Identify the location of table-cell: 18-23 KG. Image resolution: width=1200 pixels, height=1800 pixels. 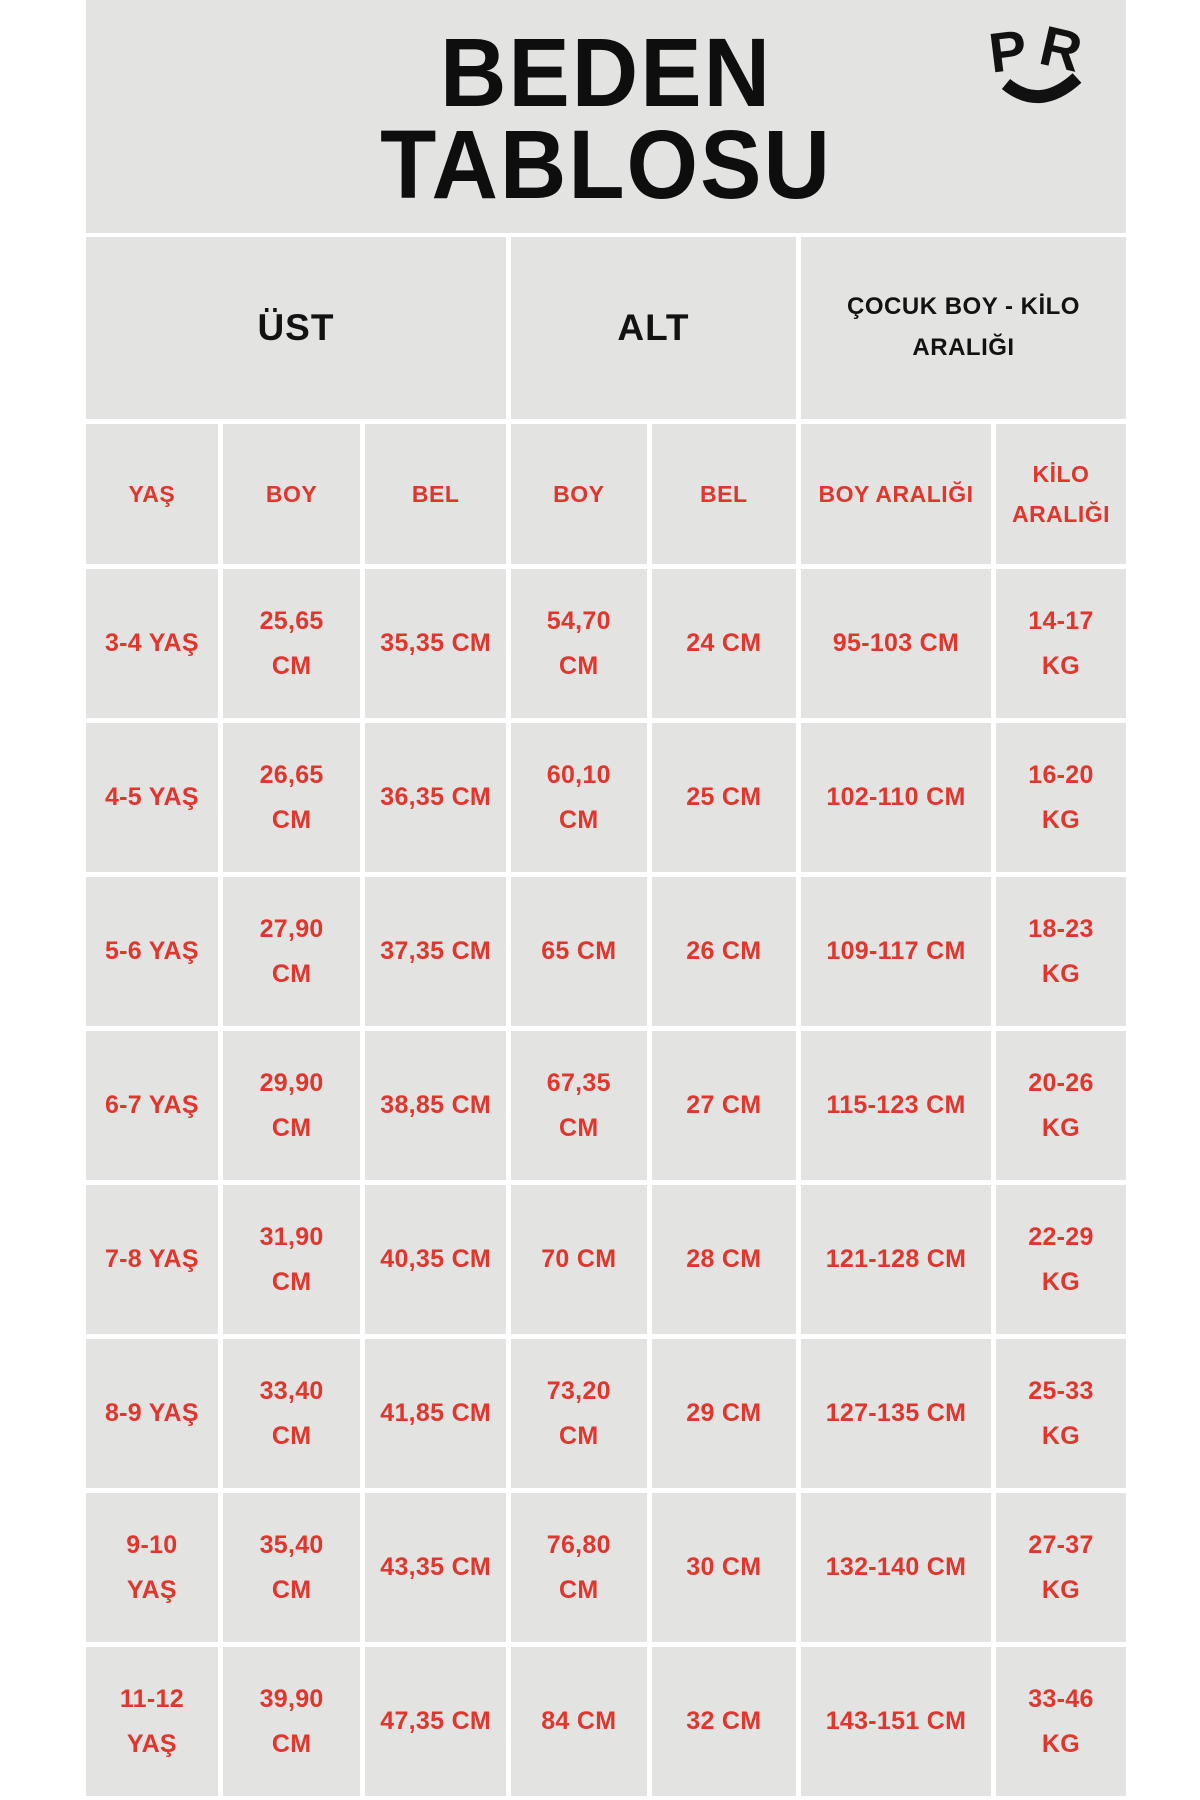
(1060, 951).